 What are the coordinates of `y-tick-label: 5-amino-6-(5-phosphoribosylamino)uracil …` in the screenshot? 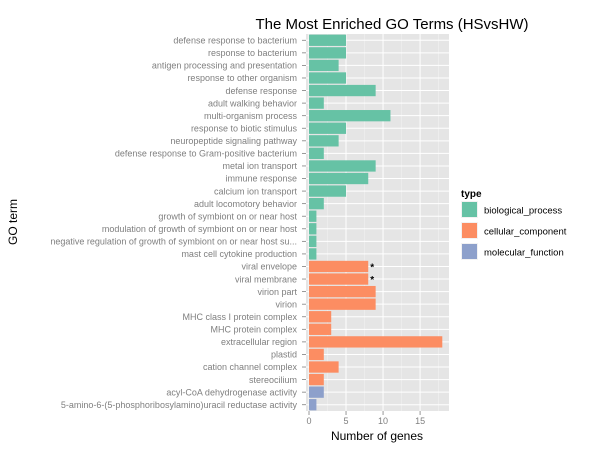 It's located at (179, 405).